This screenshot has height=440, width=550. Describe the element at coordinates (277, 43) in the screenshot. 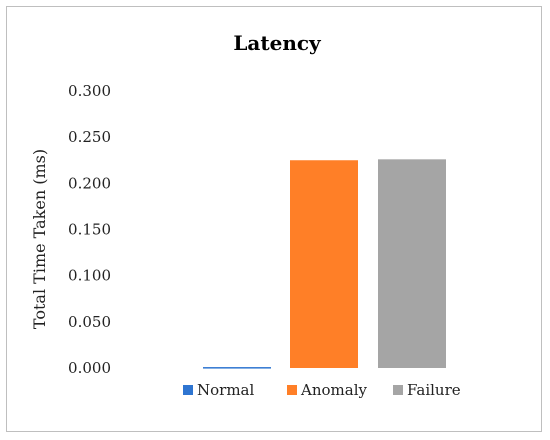

I see `chart-title: Latency` at that location.